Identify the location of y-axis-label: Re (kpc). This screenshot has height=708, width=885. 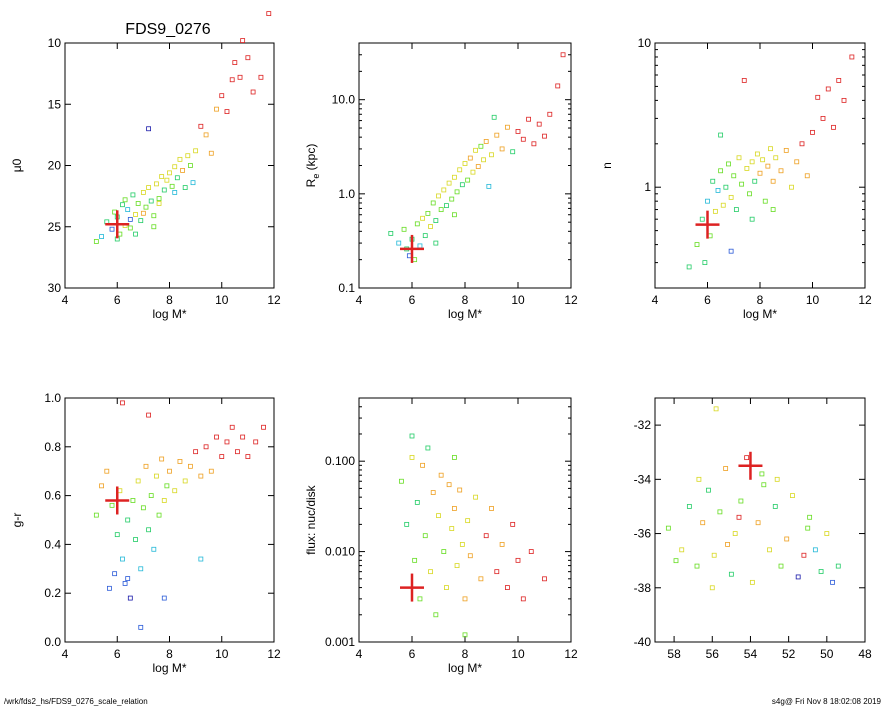
(312, 166).